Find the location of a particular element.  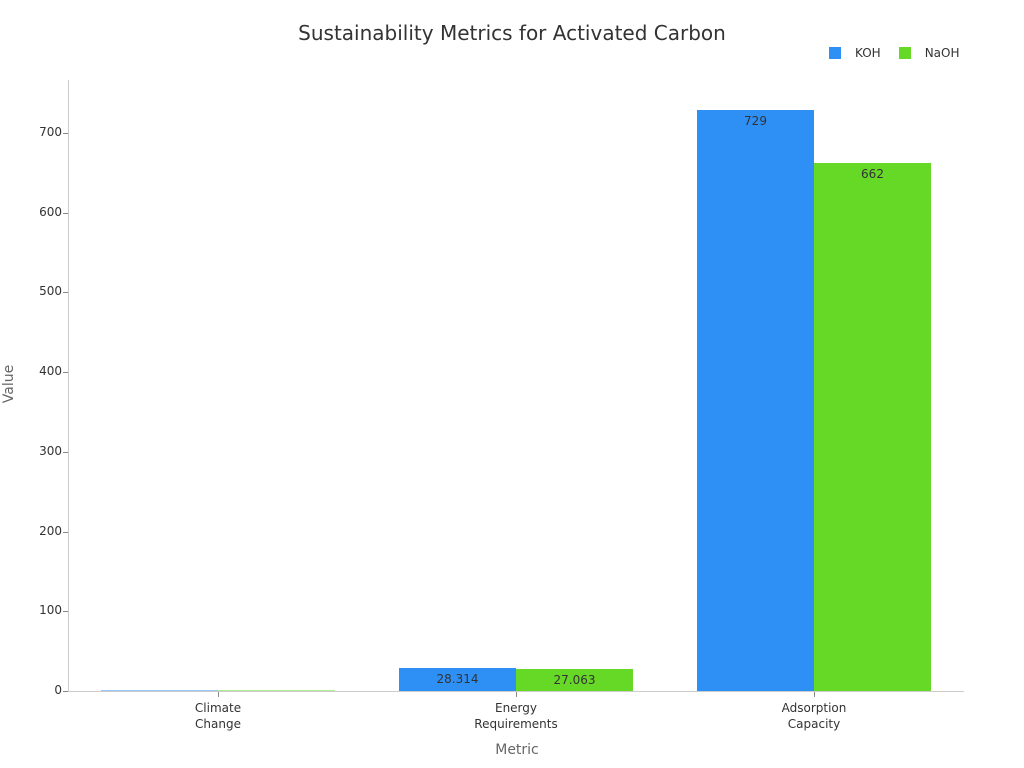

y-tick-label: 600 is located at coordinates (50, 211).